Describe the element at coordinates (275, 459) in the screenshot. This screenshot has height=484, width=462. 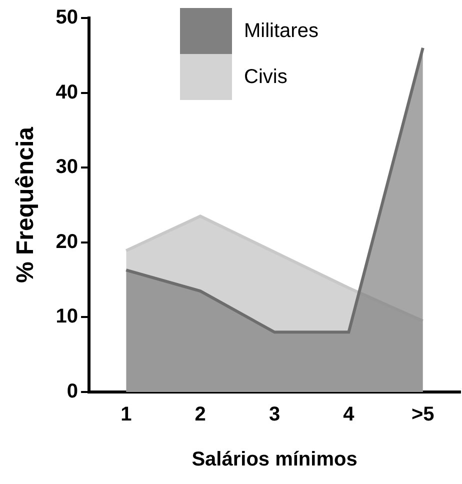
I see `x-axis-title: Salários mínimos` at that location.